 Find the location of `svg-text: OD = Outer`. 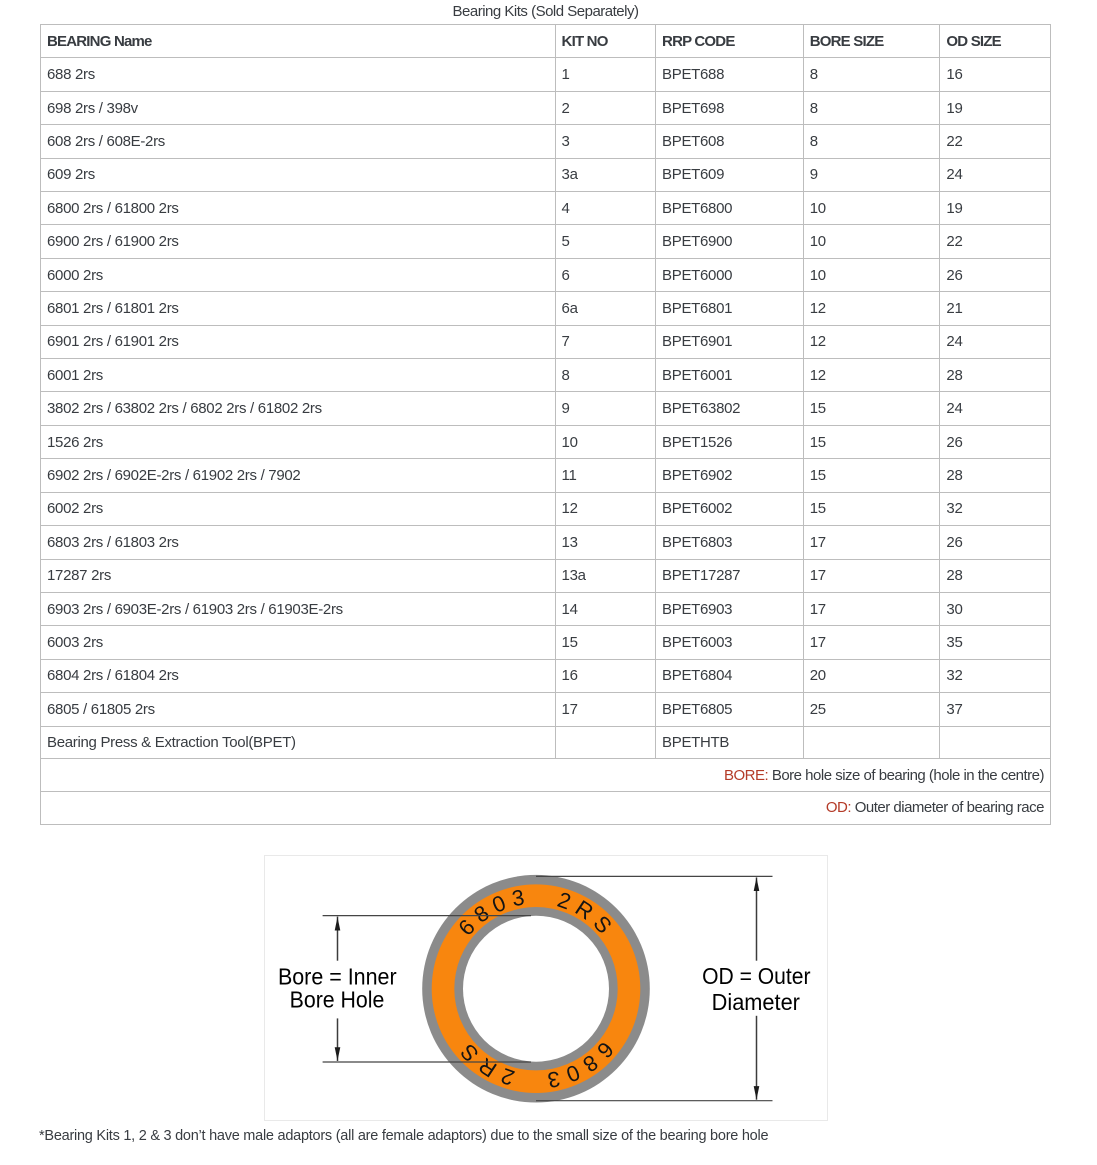

svg-text: OD = Outer is located at coordinates (756, 976).